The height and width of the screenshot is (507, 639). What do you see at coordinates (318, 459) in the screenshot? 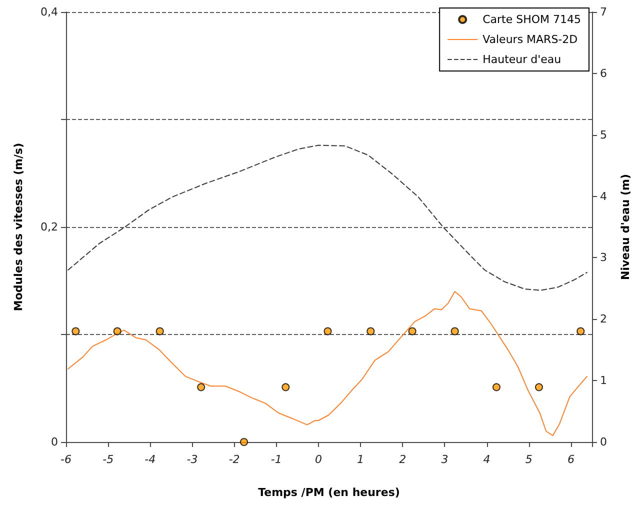
I see `x-tick-label: 0` at bounding box center [318, 459].